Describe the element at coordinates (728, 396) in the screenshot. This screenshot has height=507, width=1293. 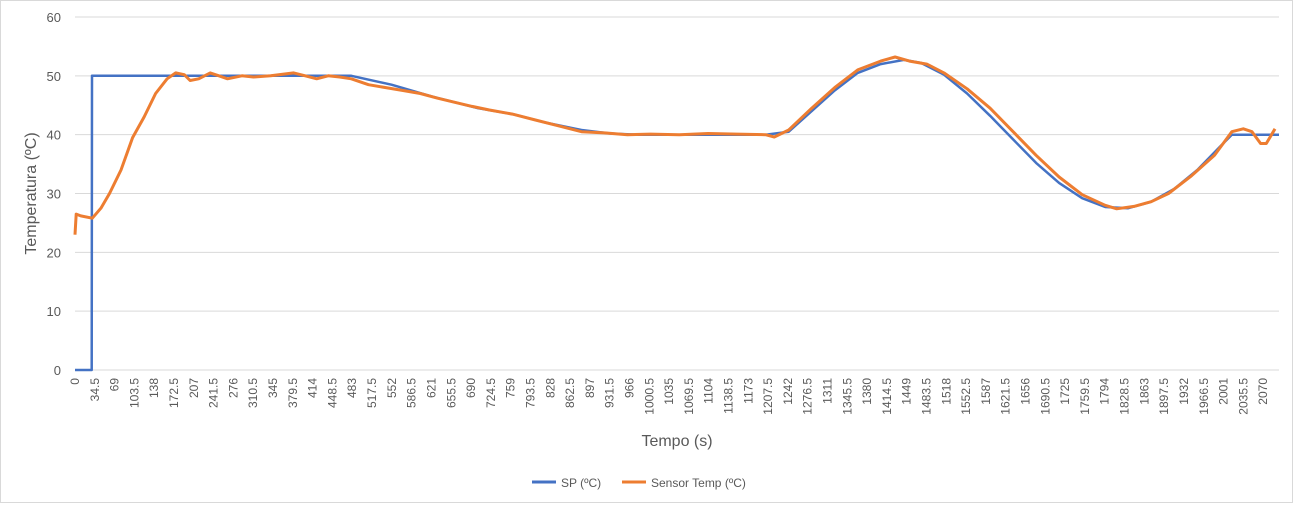
I see `x-tick-label: 1138.5` at that location.